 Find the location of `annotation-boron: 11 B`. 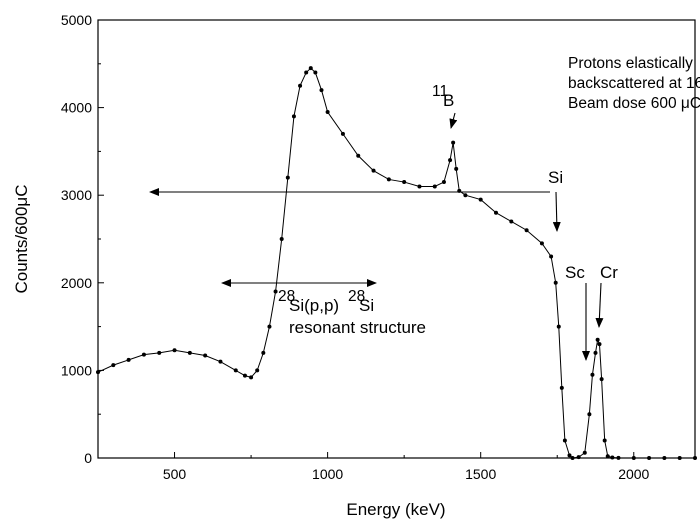

annotation-boron: 11 B is located at coordinates (445, 106).